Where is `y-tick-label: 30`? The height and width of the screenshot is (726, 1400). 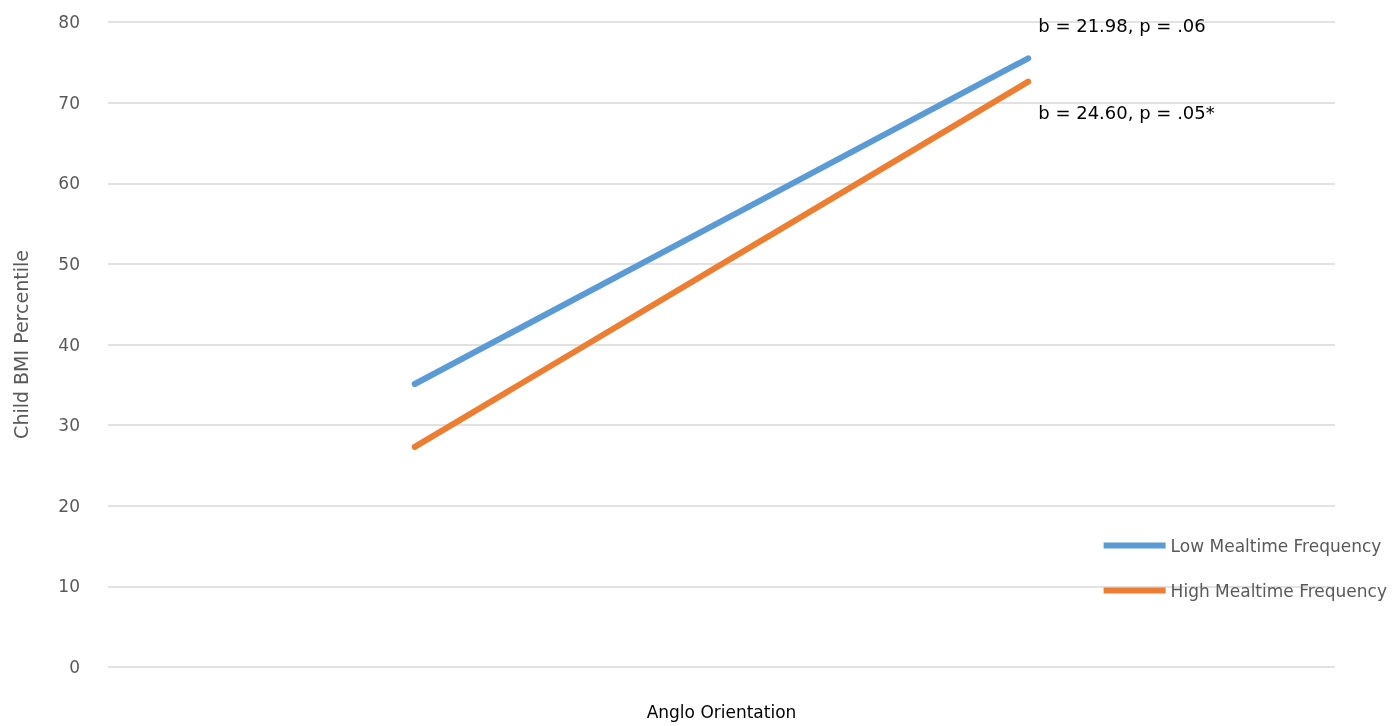 y-tick-label: 30 is located at coordinates (69, 425).